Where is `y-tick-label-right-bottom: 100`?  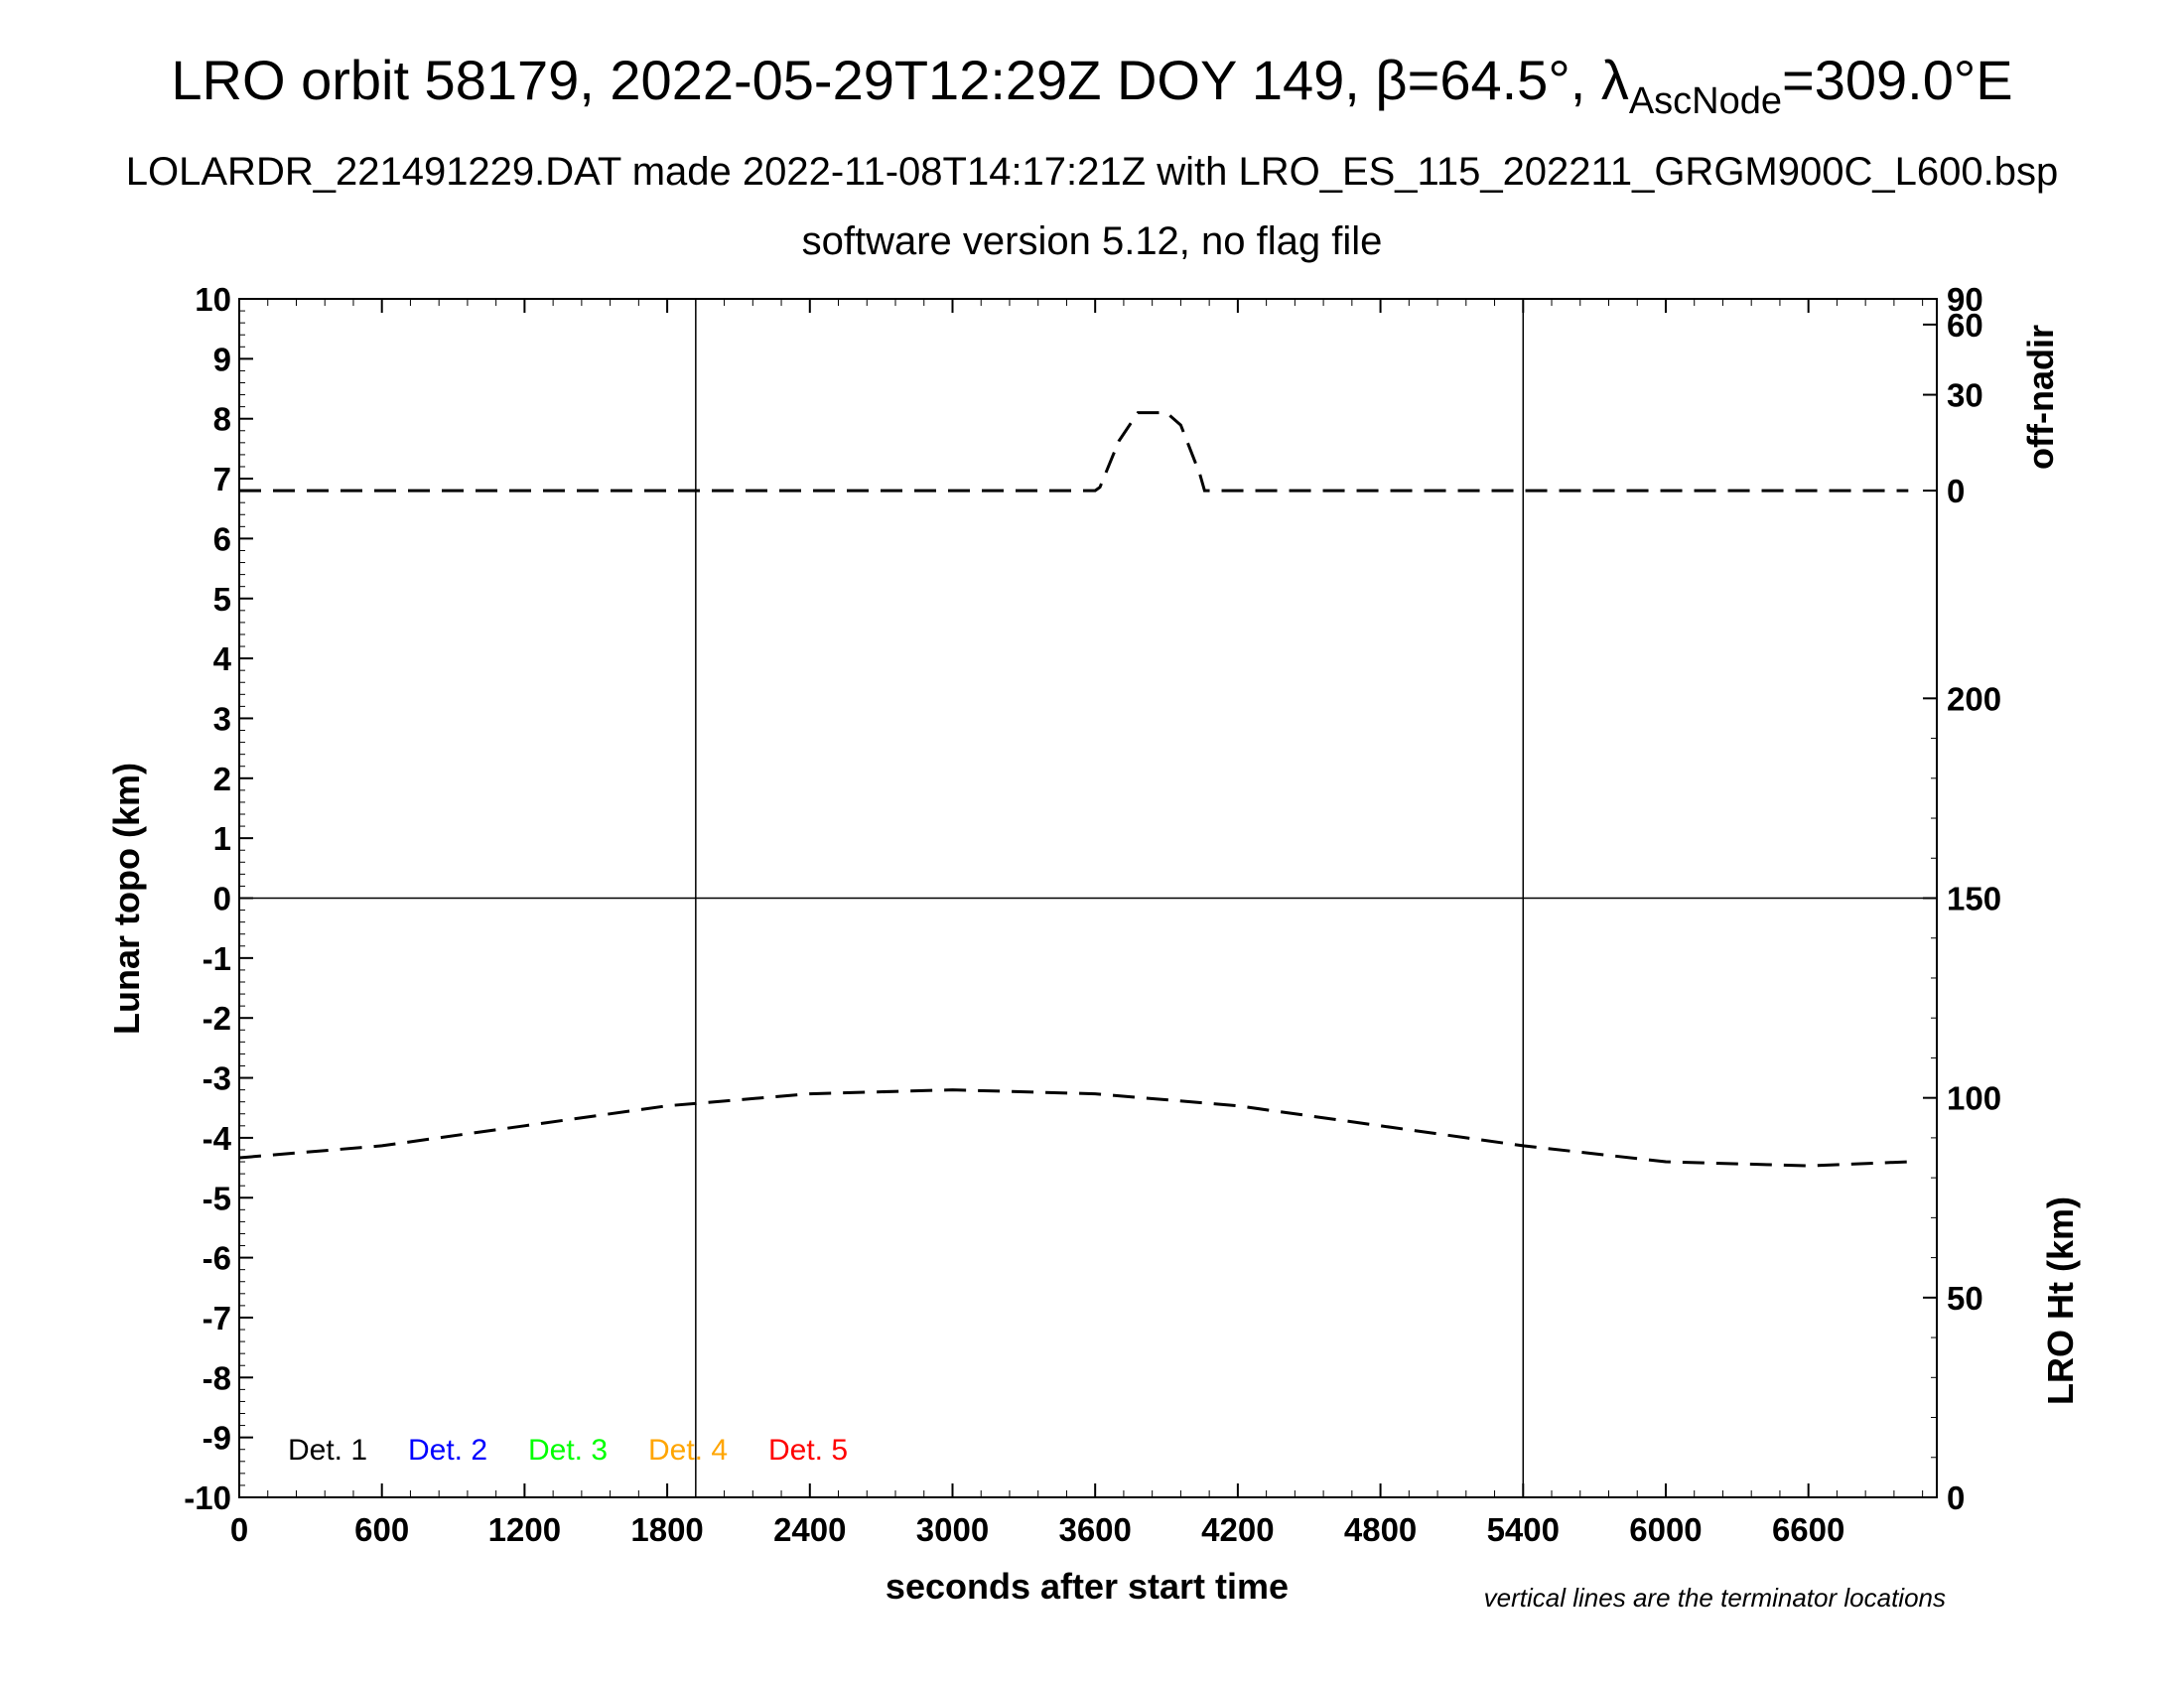
y-tick-label-right-bottom: 100 is located at coordinates (1974, 1098).